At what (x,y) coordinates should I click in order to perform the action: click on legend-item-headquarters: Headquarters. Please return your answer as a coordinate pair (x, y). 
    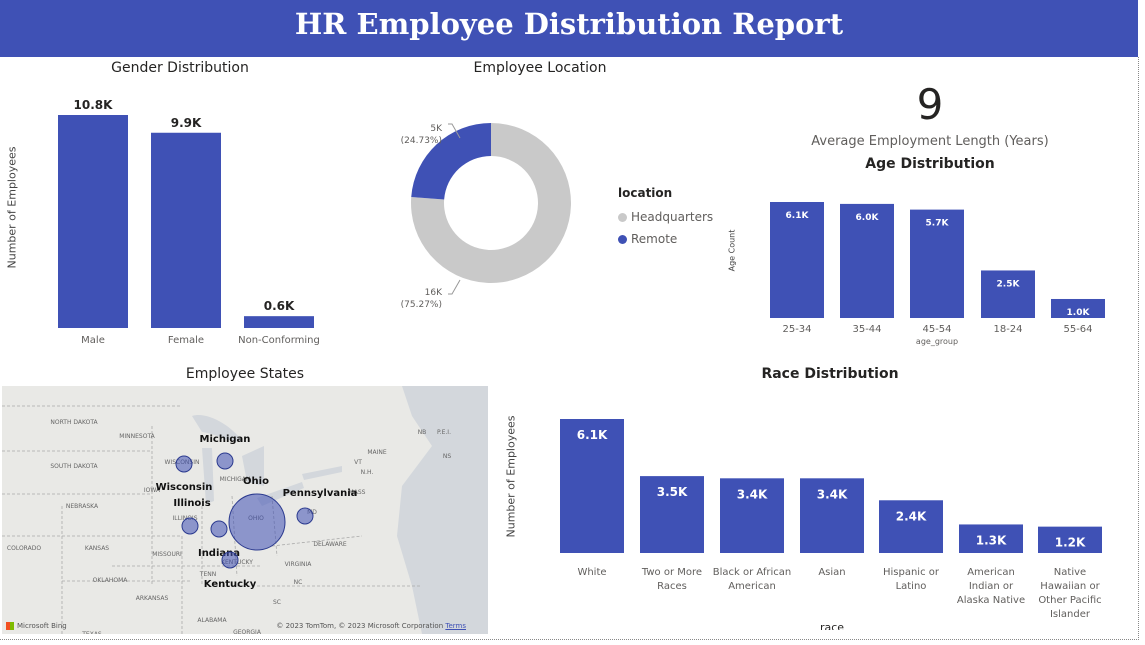
    Looking at the image, I should click on (665, 217).